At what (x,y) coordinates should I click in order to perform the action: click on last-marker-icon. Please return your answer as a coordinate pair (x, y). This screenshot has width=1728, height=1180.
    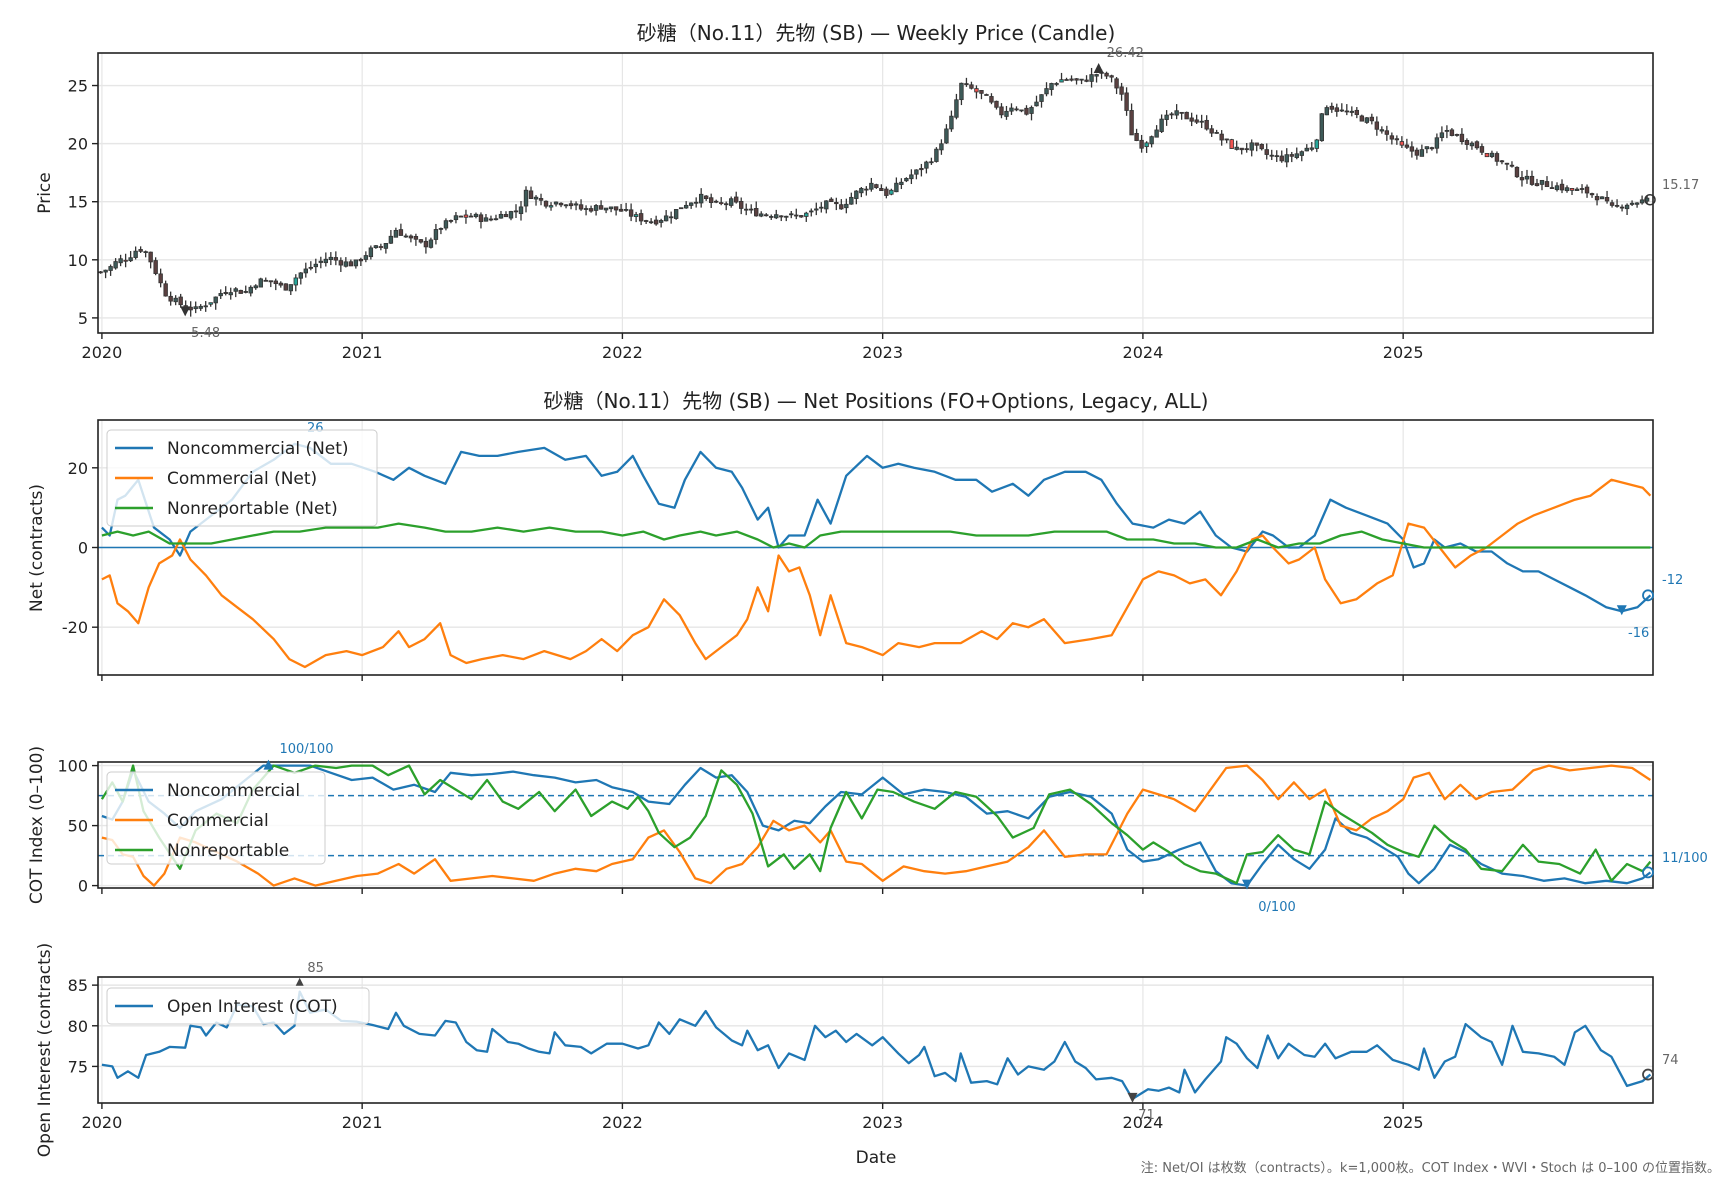
    Looking at the image, I should click on (1648, 1074).